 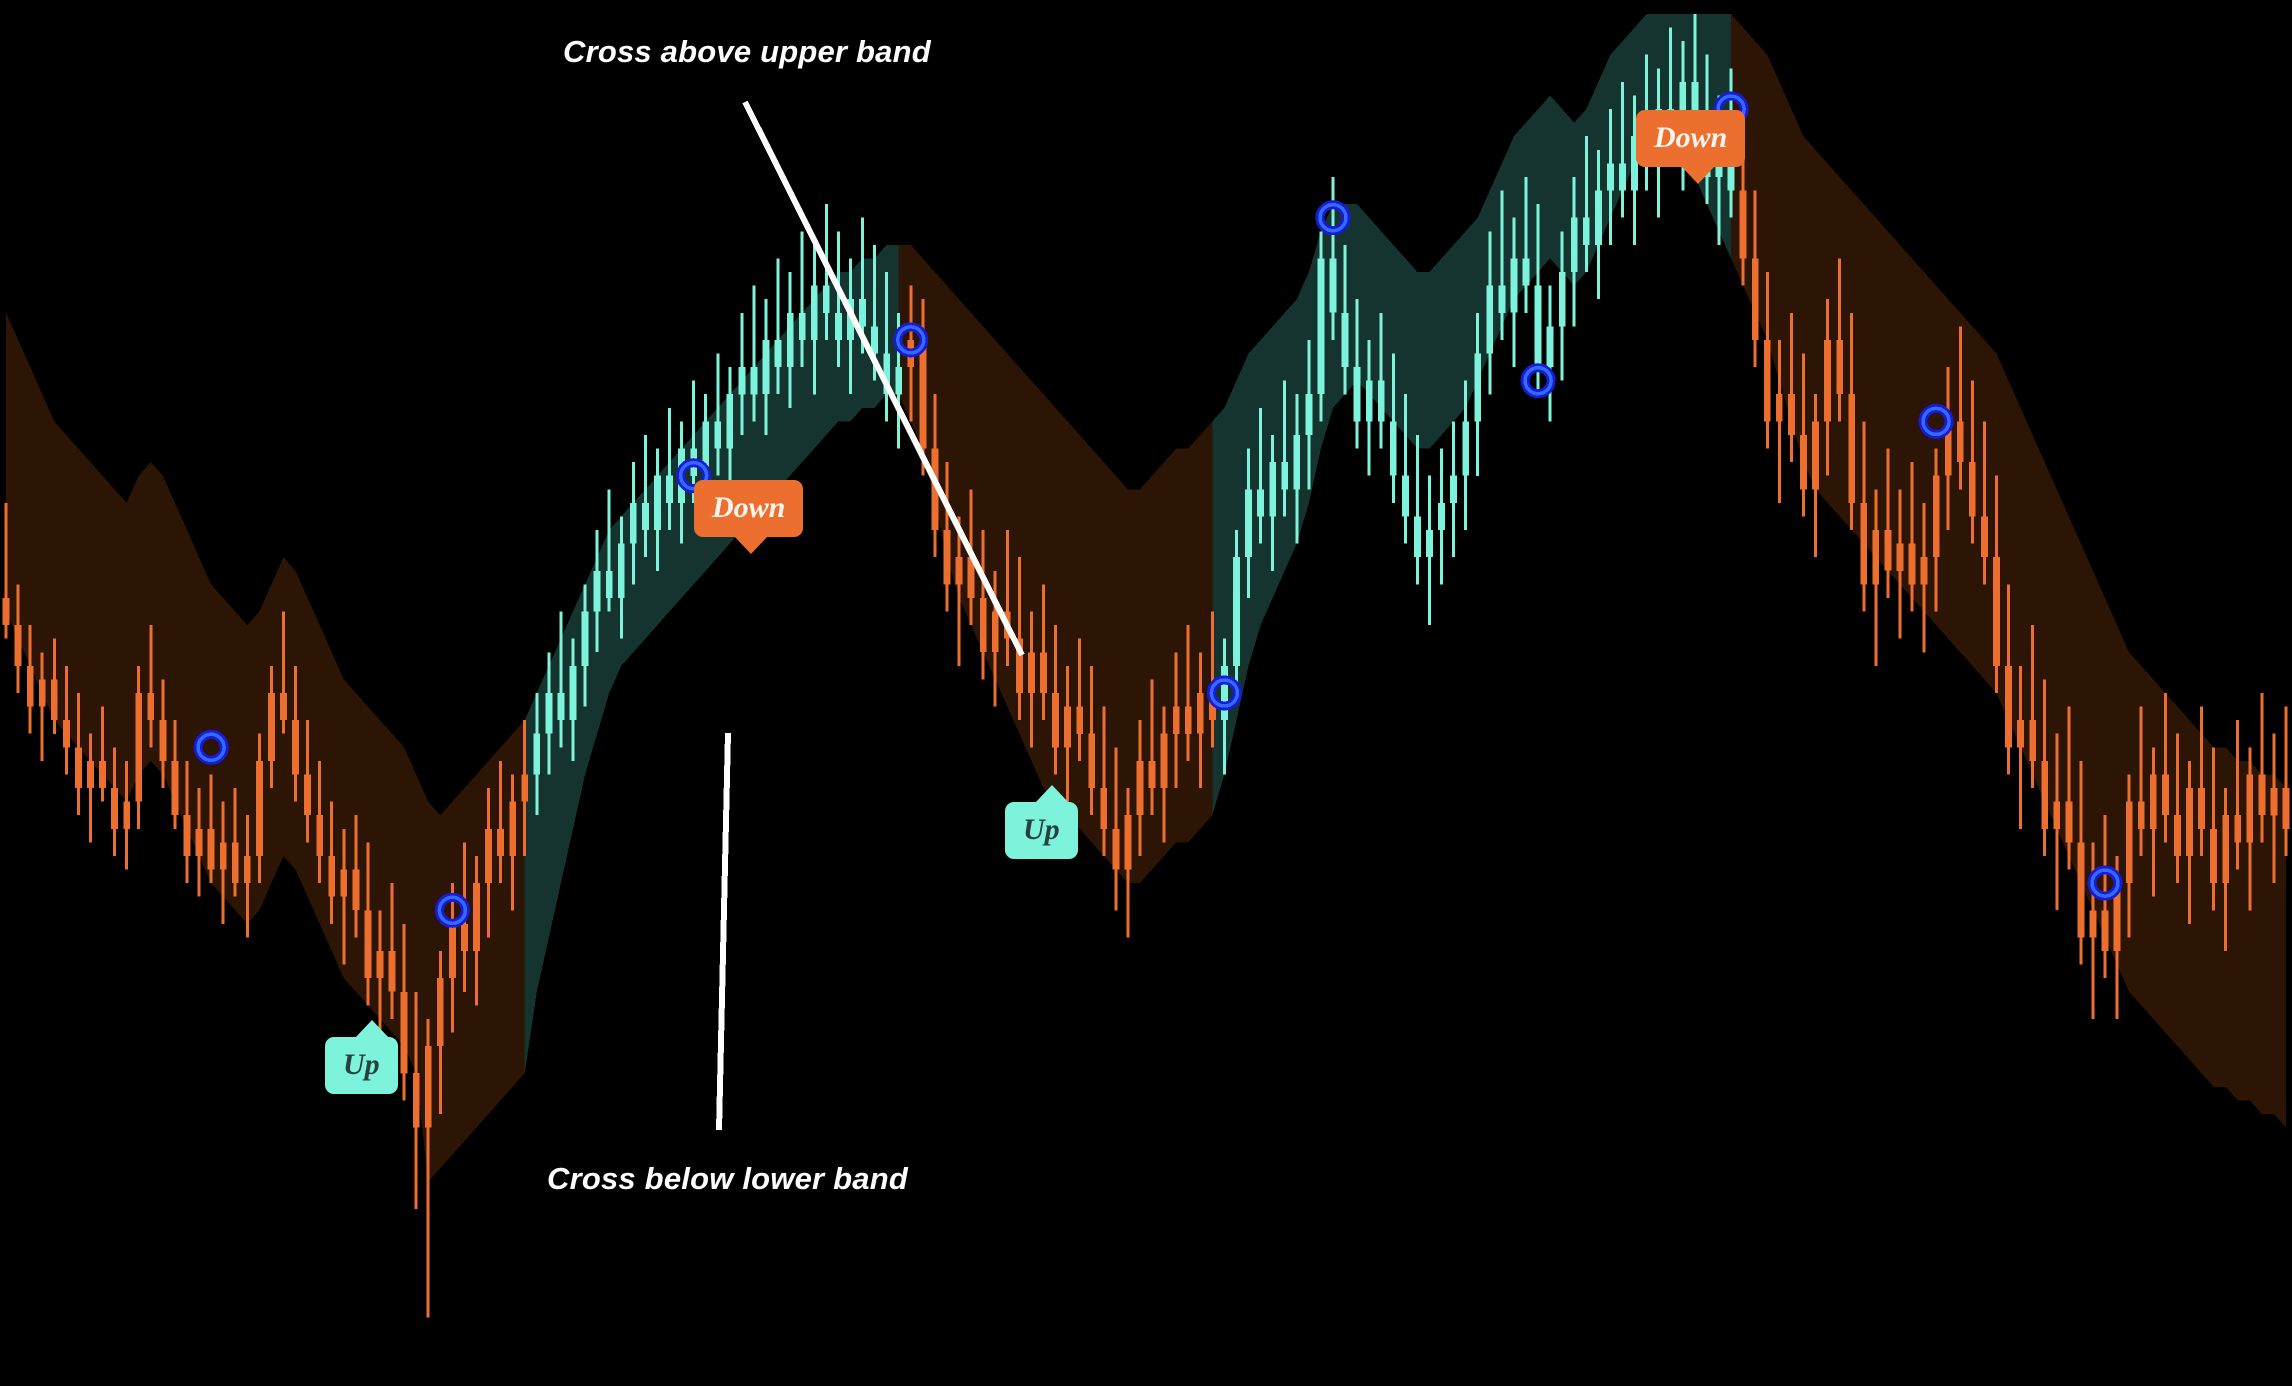 What do you see at coordinates (1333, 217) in the screenshot?
I see `cross-marker-6-inner-ring` at bounding box center [1333, 217].